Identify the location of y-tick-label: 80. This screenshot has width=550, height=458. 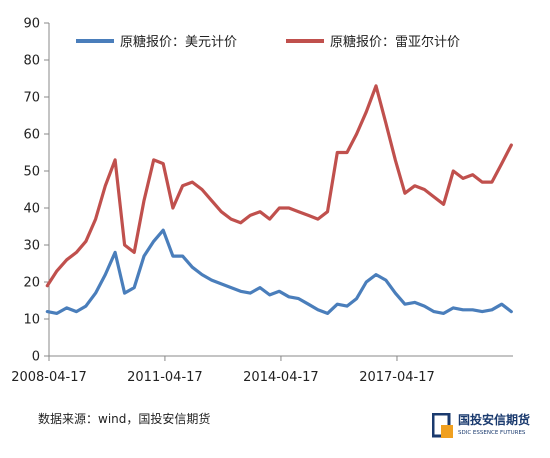
(31, 61).